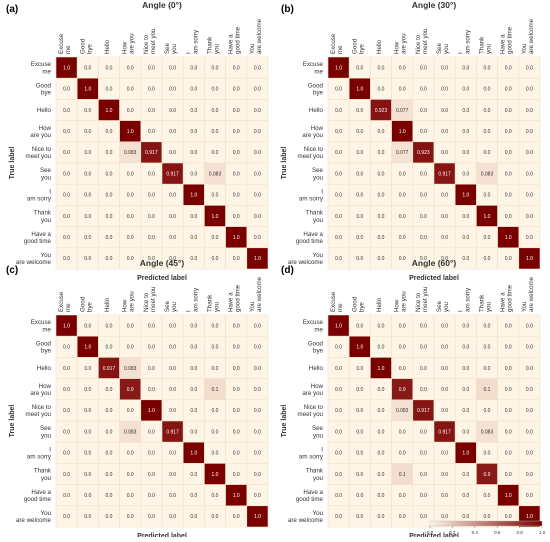 This screenshot has height=542, width=550. I want to click on y-tick-label-line: Hello, so click(44, 368).